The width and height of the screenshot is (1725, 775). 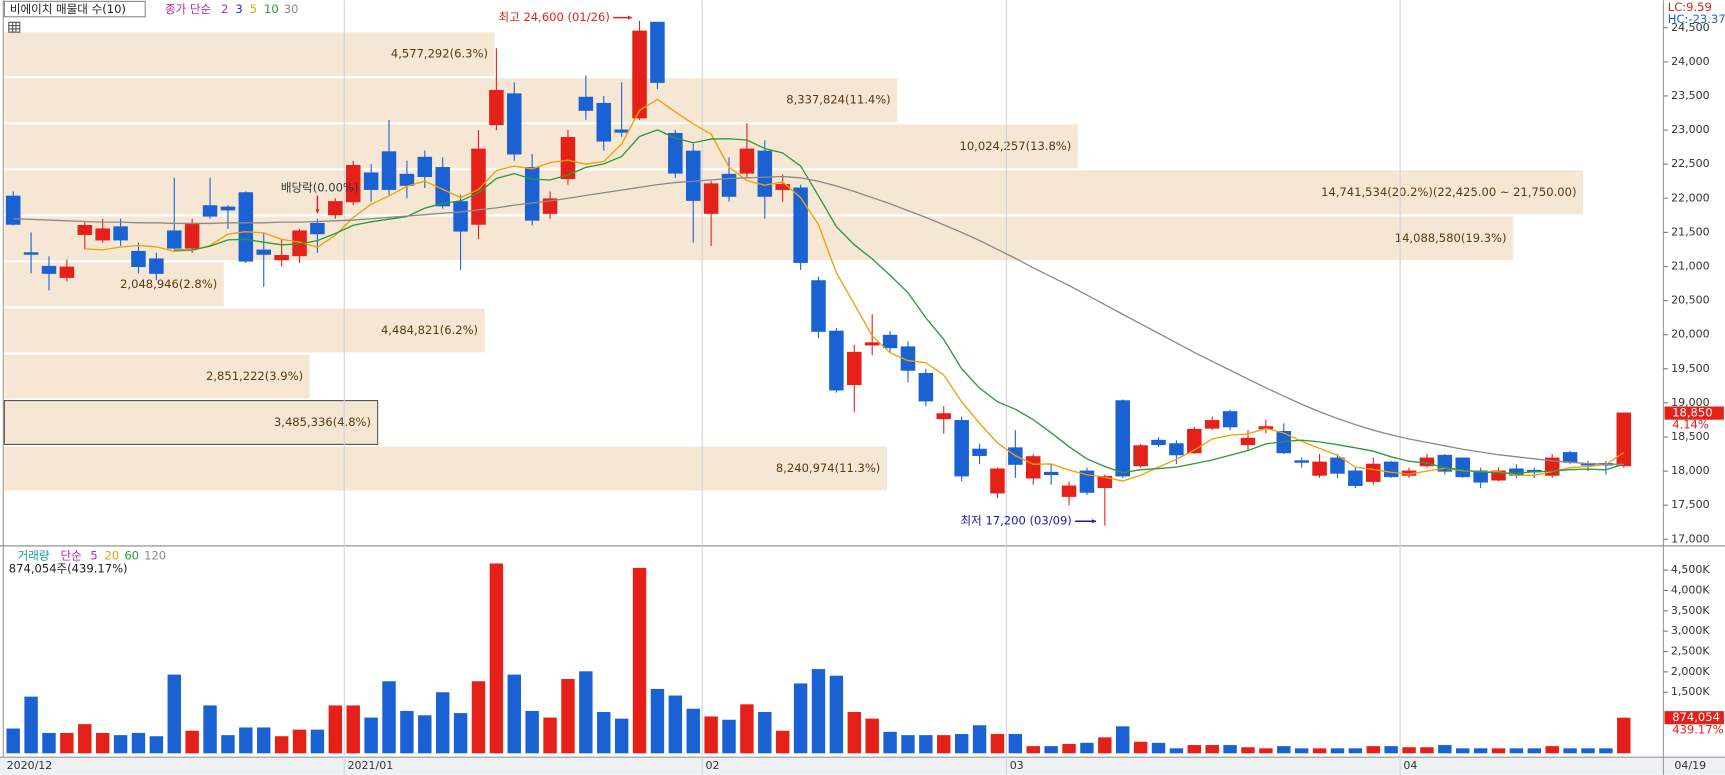 What do you see at coordinates (1451, 238) in the screenshot?
I see `volume-profile-label: 14,088,580(19.3%)` at bounding box center [1451, 238].